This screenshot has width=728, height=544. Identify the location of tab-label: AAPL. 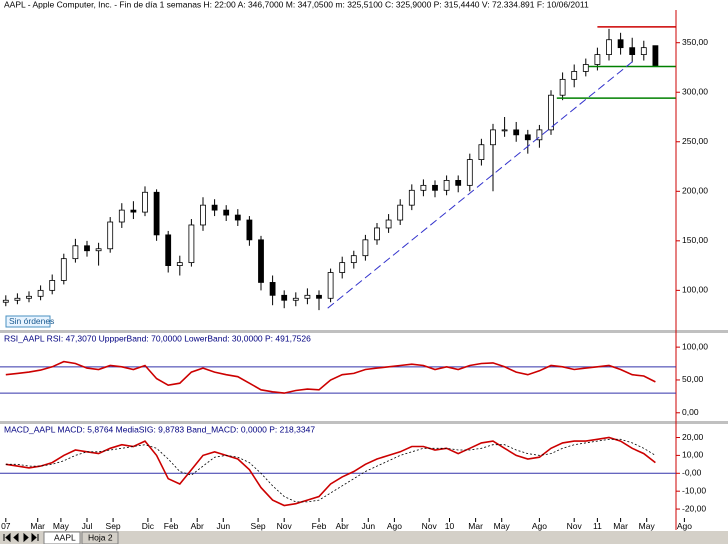
(65, 537).